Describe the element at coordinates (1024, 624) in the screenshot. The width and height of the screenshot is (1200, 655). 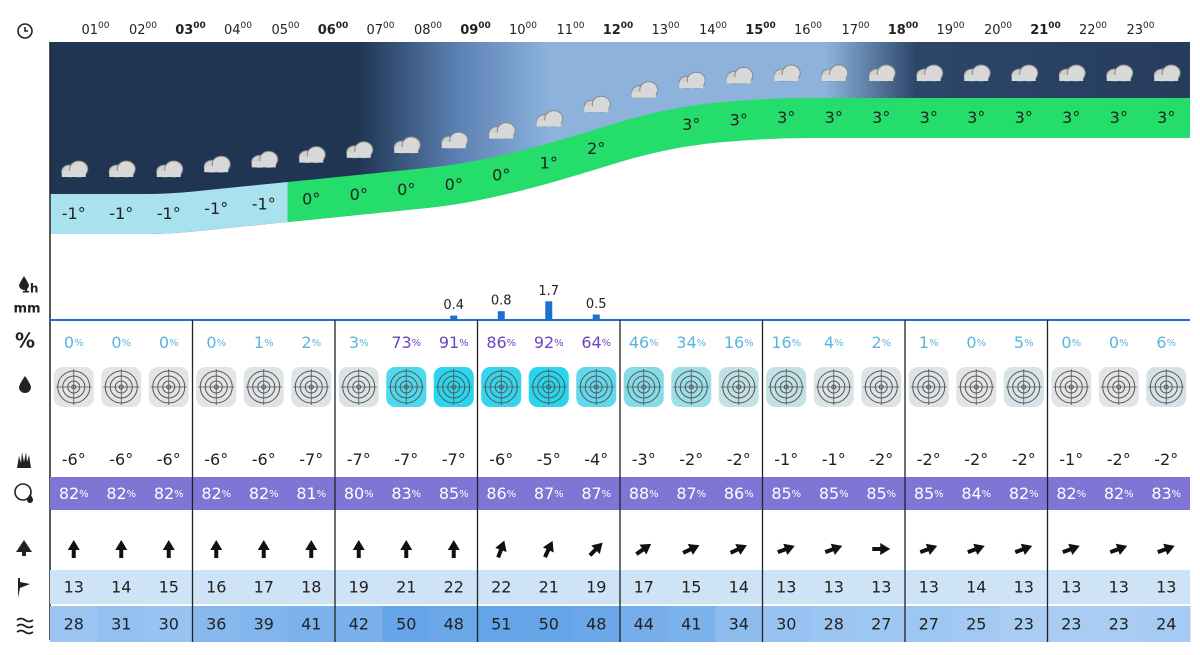
I see `wind-gust: 23` at that location.